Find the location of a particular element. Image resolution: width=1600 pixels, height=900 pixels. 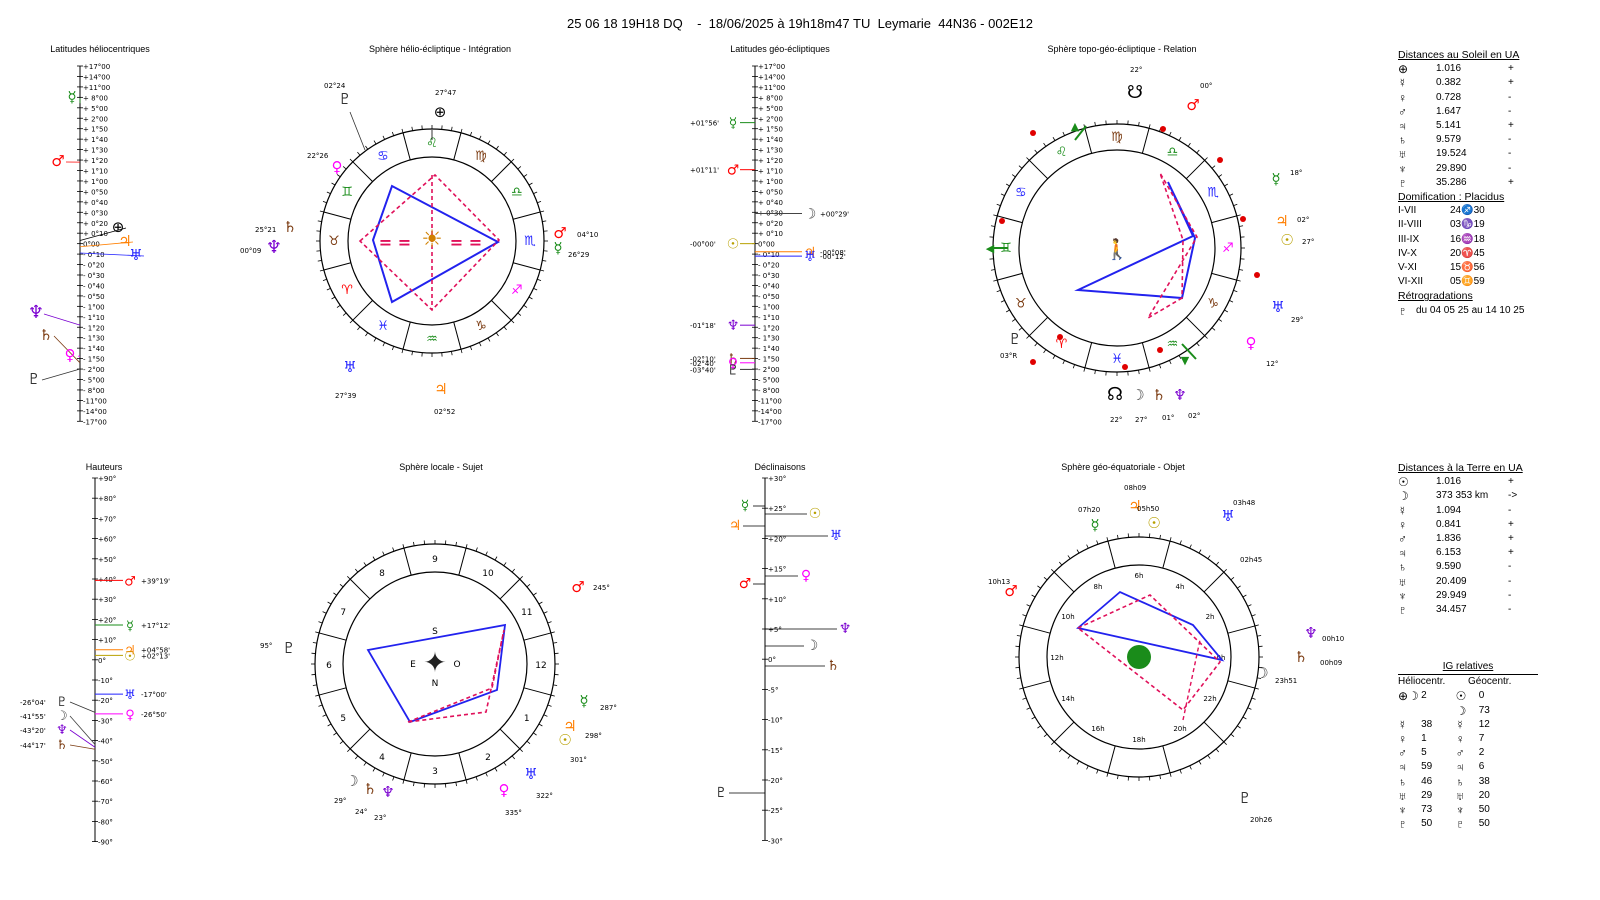

table-row: ♂ 1.836 + is located at coordinates (1493, 539).